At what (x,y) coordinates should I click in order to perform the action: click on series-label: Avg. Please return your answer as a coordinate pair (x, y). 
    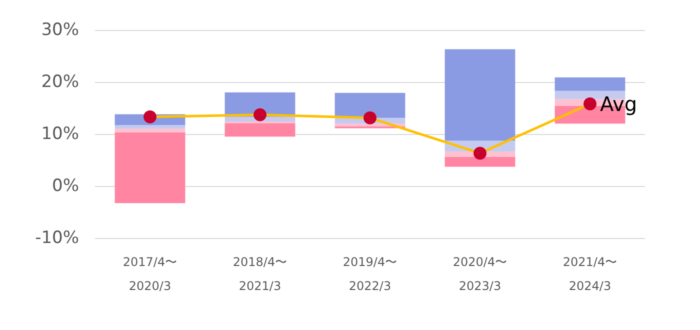
    Looking at the image, I should click on (619, 104).